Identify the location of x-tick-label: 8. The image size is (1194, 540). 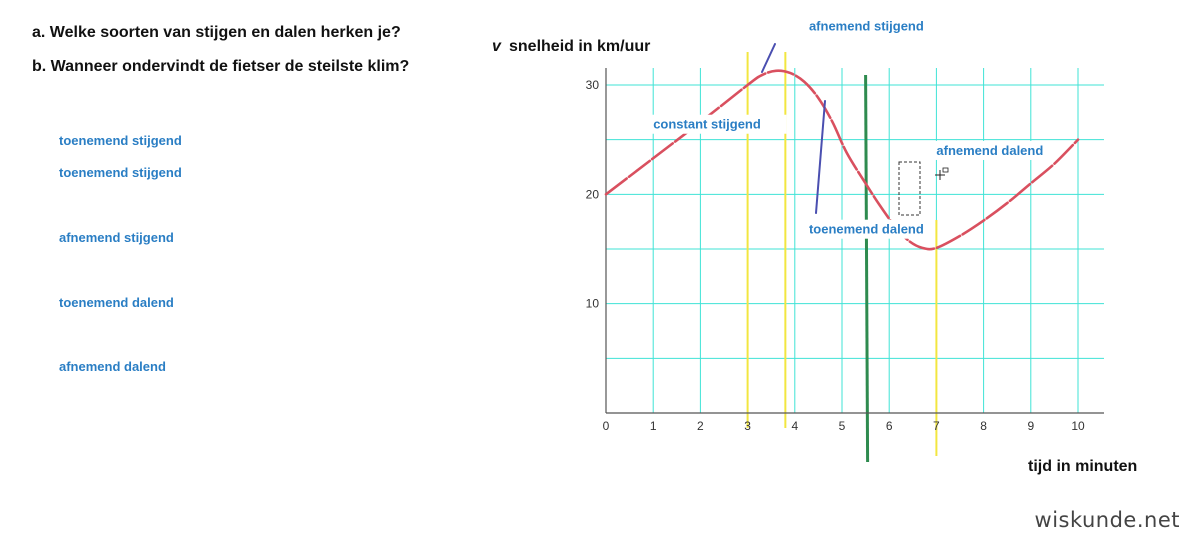
(983, 426).